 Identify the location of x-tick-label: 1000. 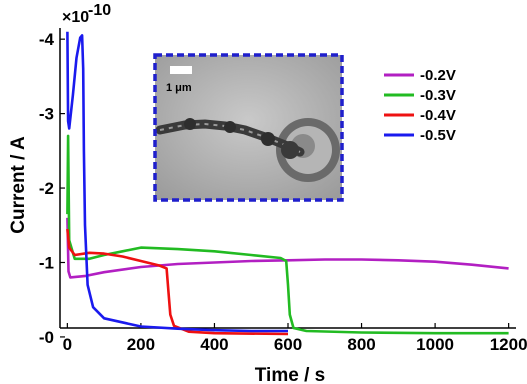
(435, 344).